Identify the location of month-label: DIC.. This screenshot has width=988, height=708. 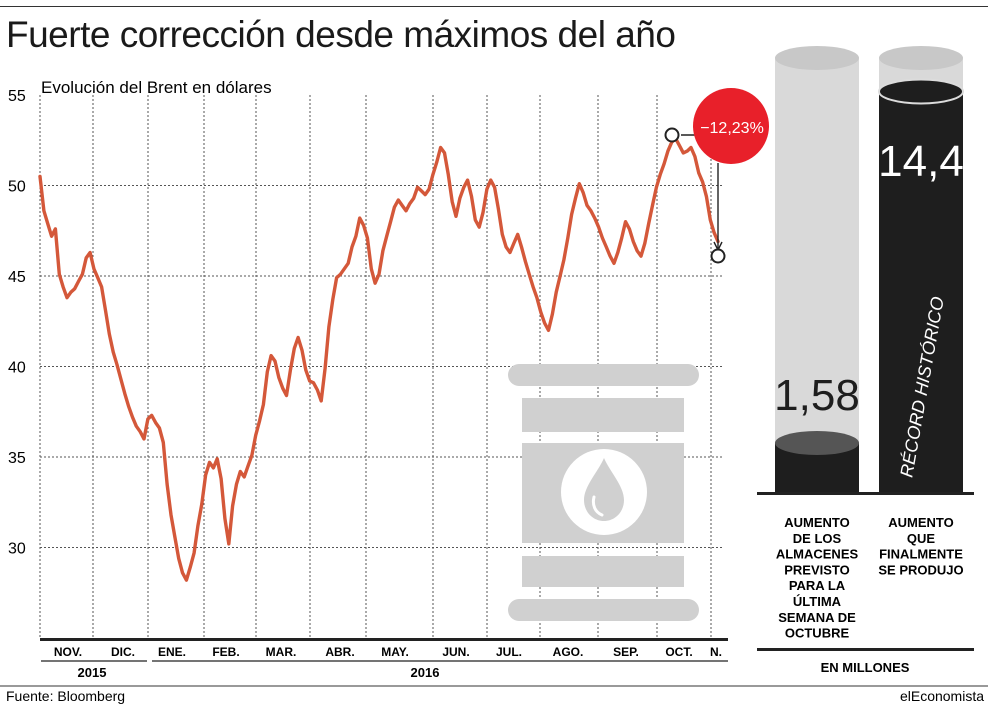
(123, 652).